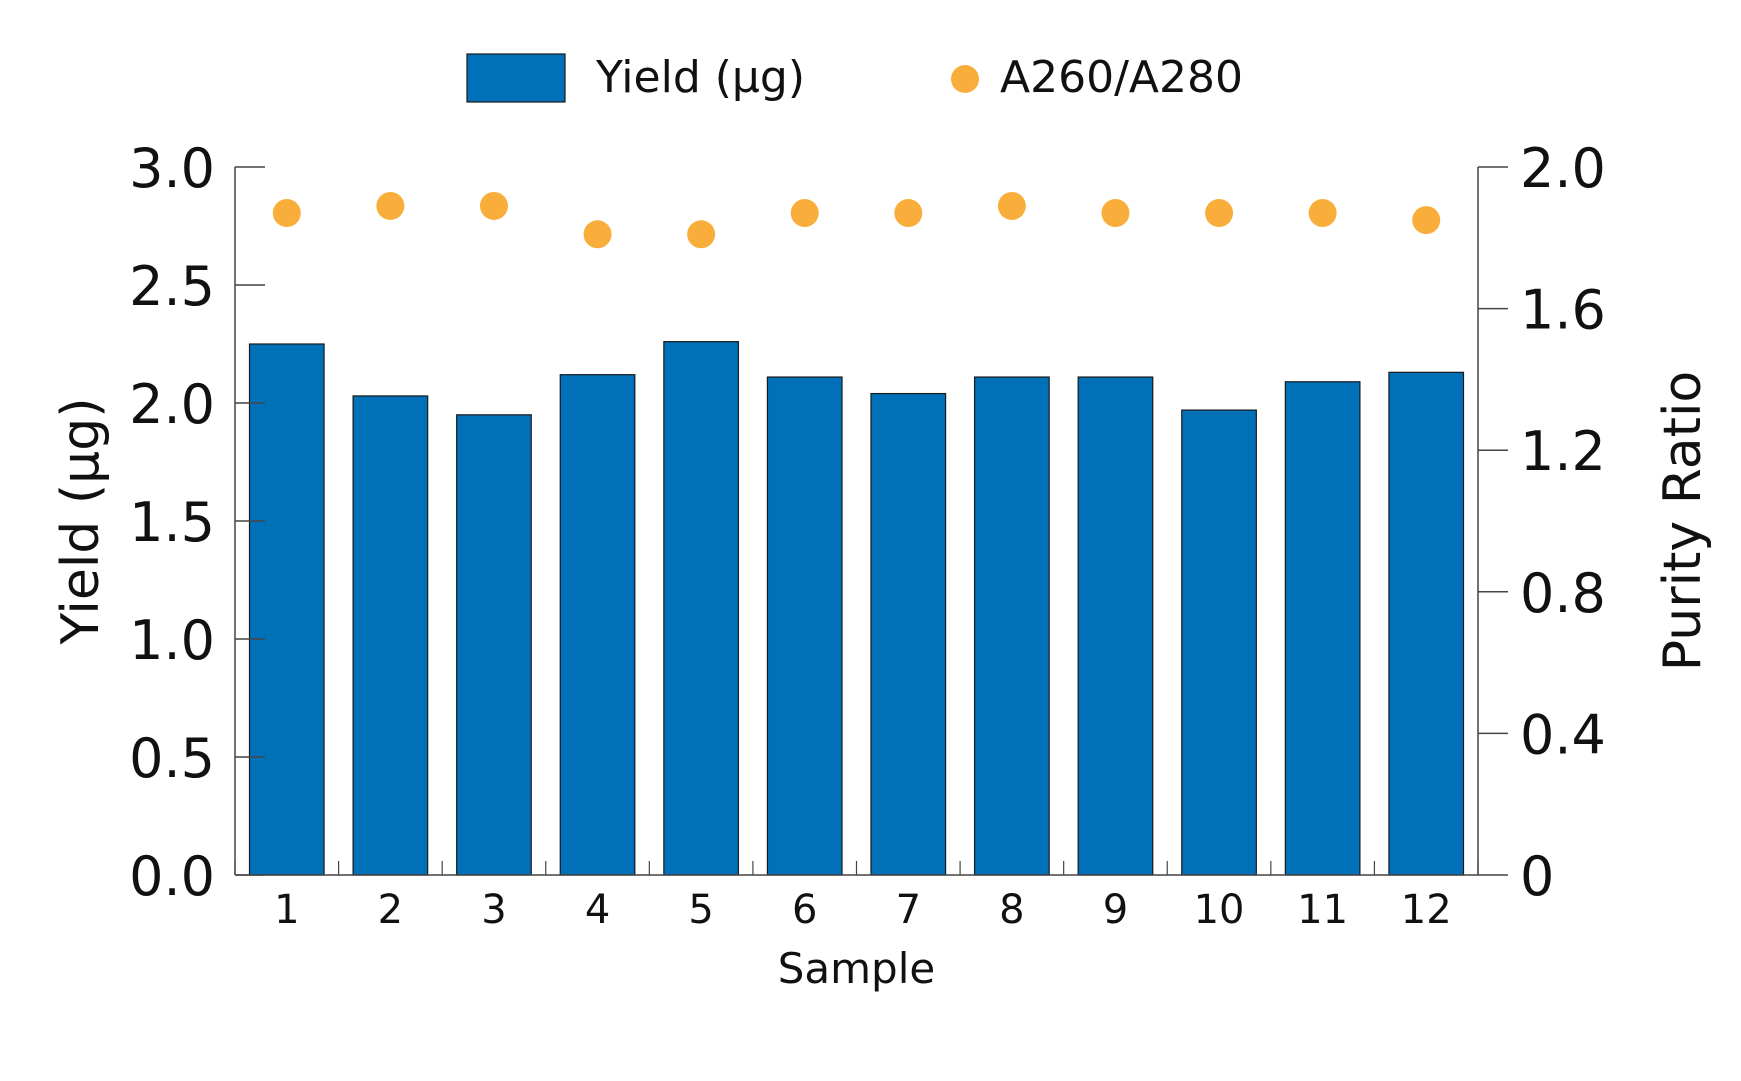  Describe the element at coordinates (856, 968) in the screenshot. I see `x-axis-title: Sample` at that location.